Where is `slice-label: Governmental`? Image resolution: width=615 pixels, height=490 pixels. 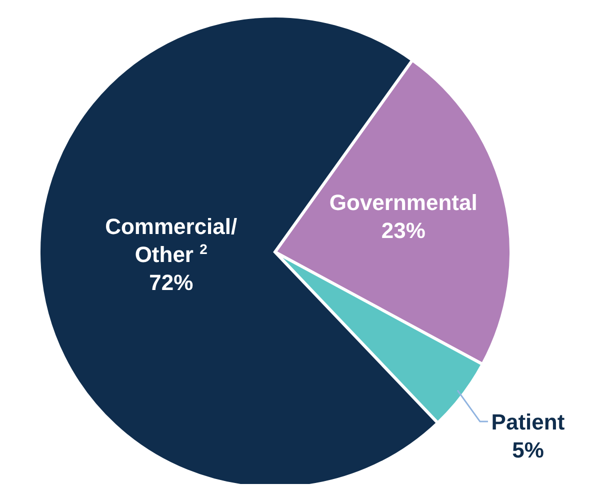
slice-label: Governmental is located at coordinates (403, 203).